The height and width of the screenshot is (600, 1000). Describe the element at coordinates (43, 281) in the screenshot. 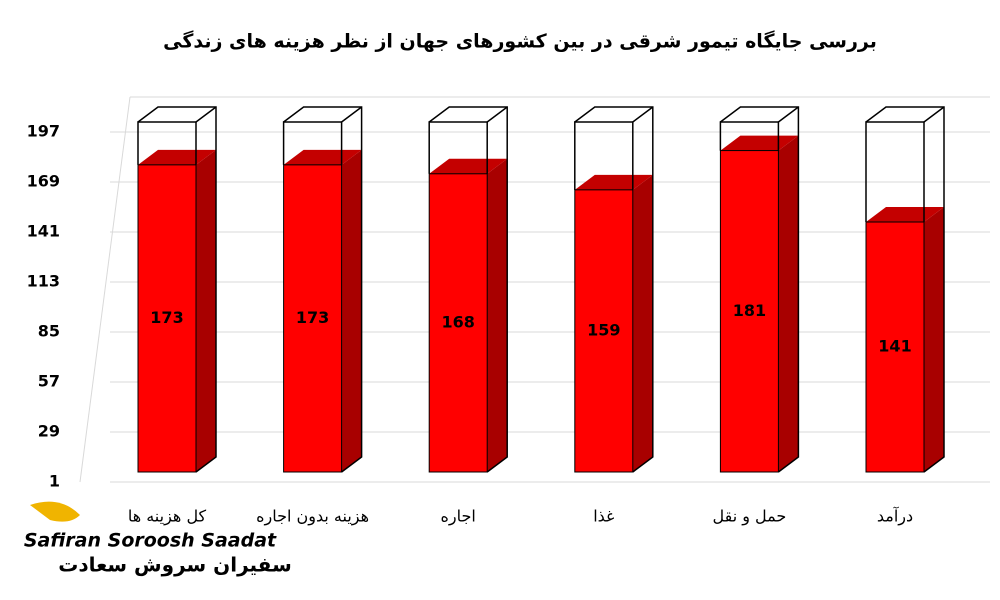

I see `y-tick-label: 113` at that location.